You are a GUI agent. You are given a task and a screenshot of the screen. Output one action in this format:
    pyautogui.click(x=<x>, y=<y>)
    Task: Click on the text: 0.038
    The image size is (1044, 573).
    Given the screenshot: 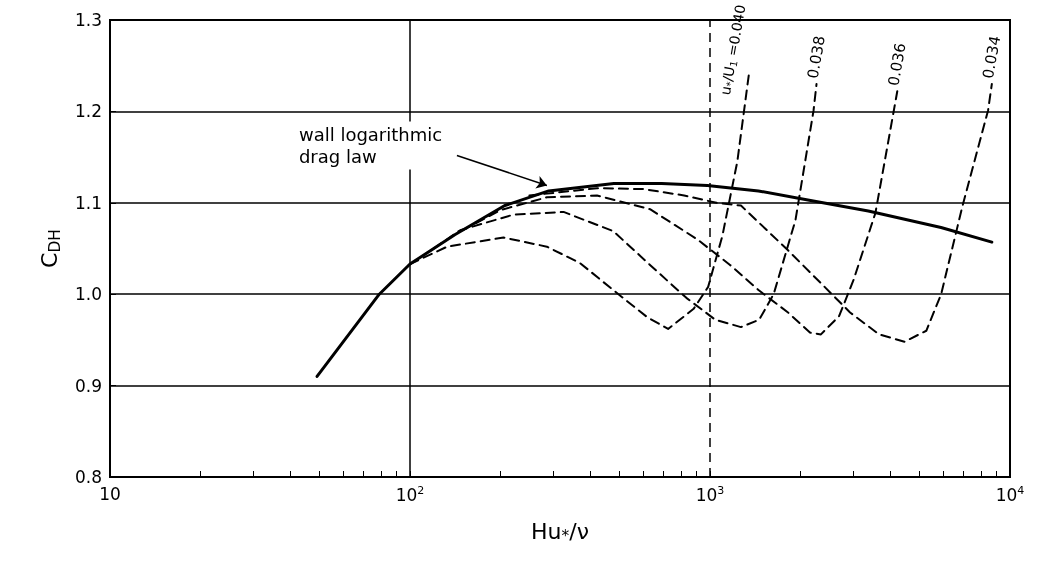 What is the action you would take?
    pyautogui.click(x=816, y=57)
    